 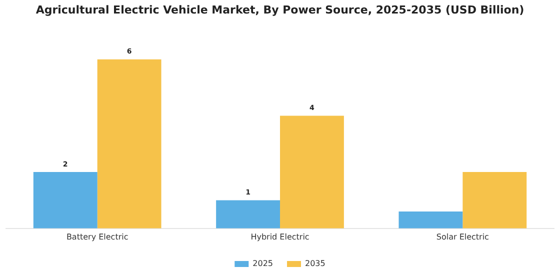 I want to click on x-tick-label: Hybrid Electric, so click(x=280, y=237).